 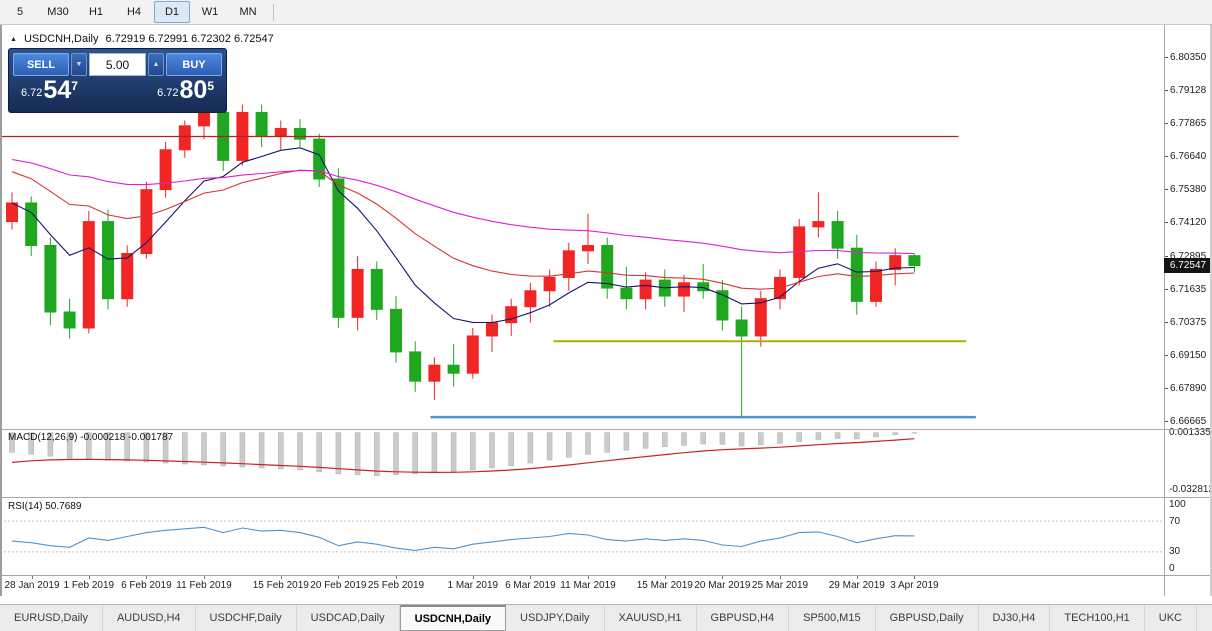 I want to click on ma-mid-line, so click(x=463, y=229).